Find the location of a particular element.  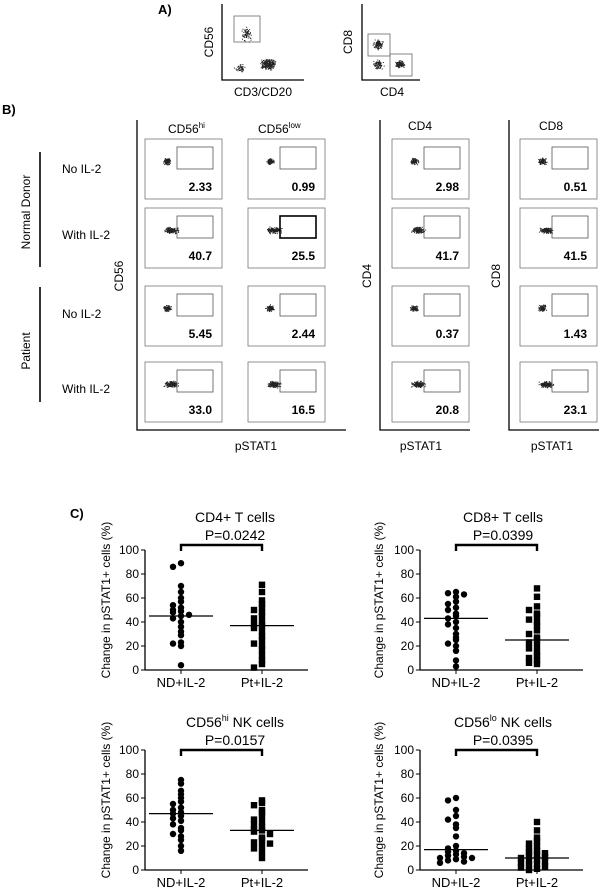

gate-percent-value: 25.5 is located at coordinates (304, 256).